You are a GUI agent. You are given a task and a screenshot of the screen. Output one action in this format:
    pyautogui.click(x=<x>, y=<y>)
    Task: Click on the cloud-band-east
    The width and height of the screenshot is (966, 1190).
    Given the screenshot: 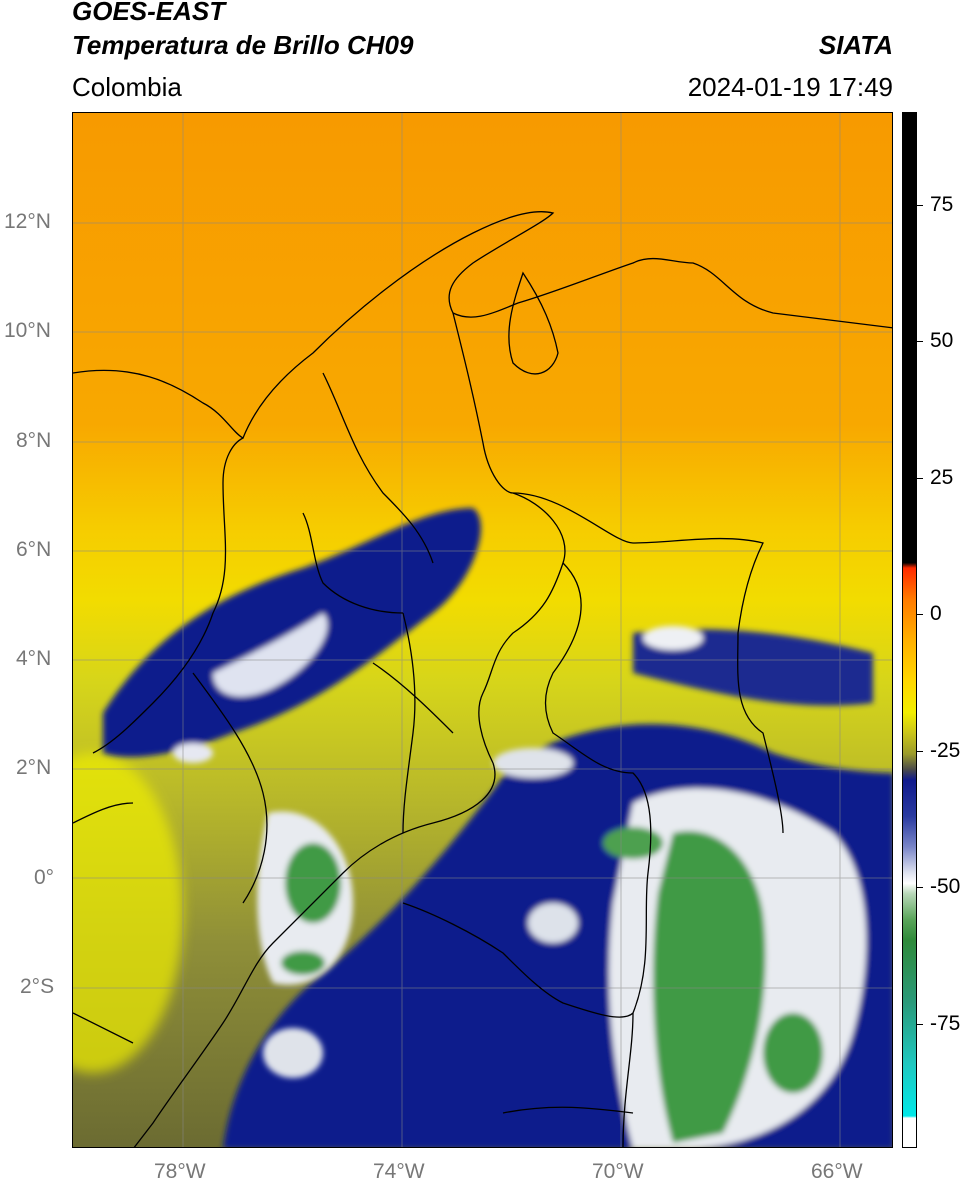 What is the action you would take?
    pyautogui.click(x=753, y=666)
    